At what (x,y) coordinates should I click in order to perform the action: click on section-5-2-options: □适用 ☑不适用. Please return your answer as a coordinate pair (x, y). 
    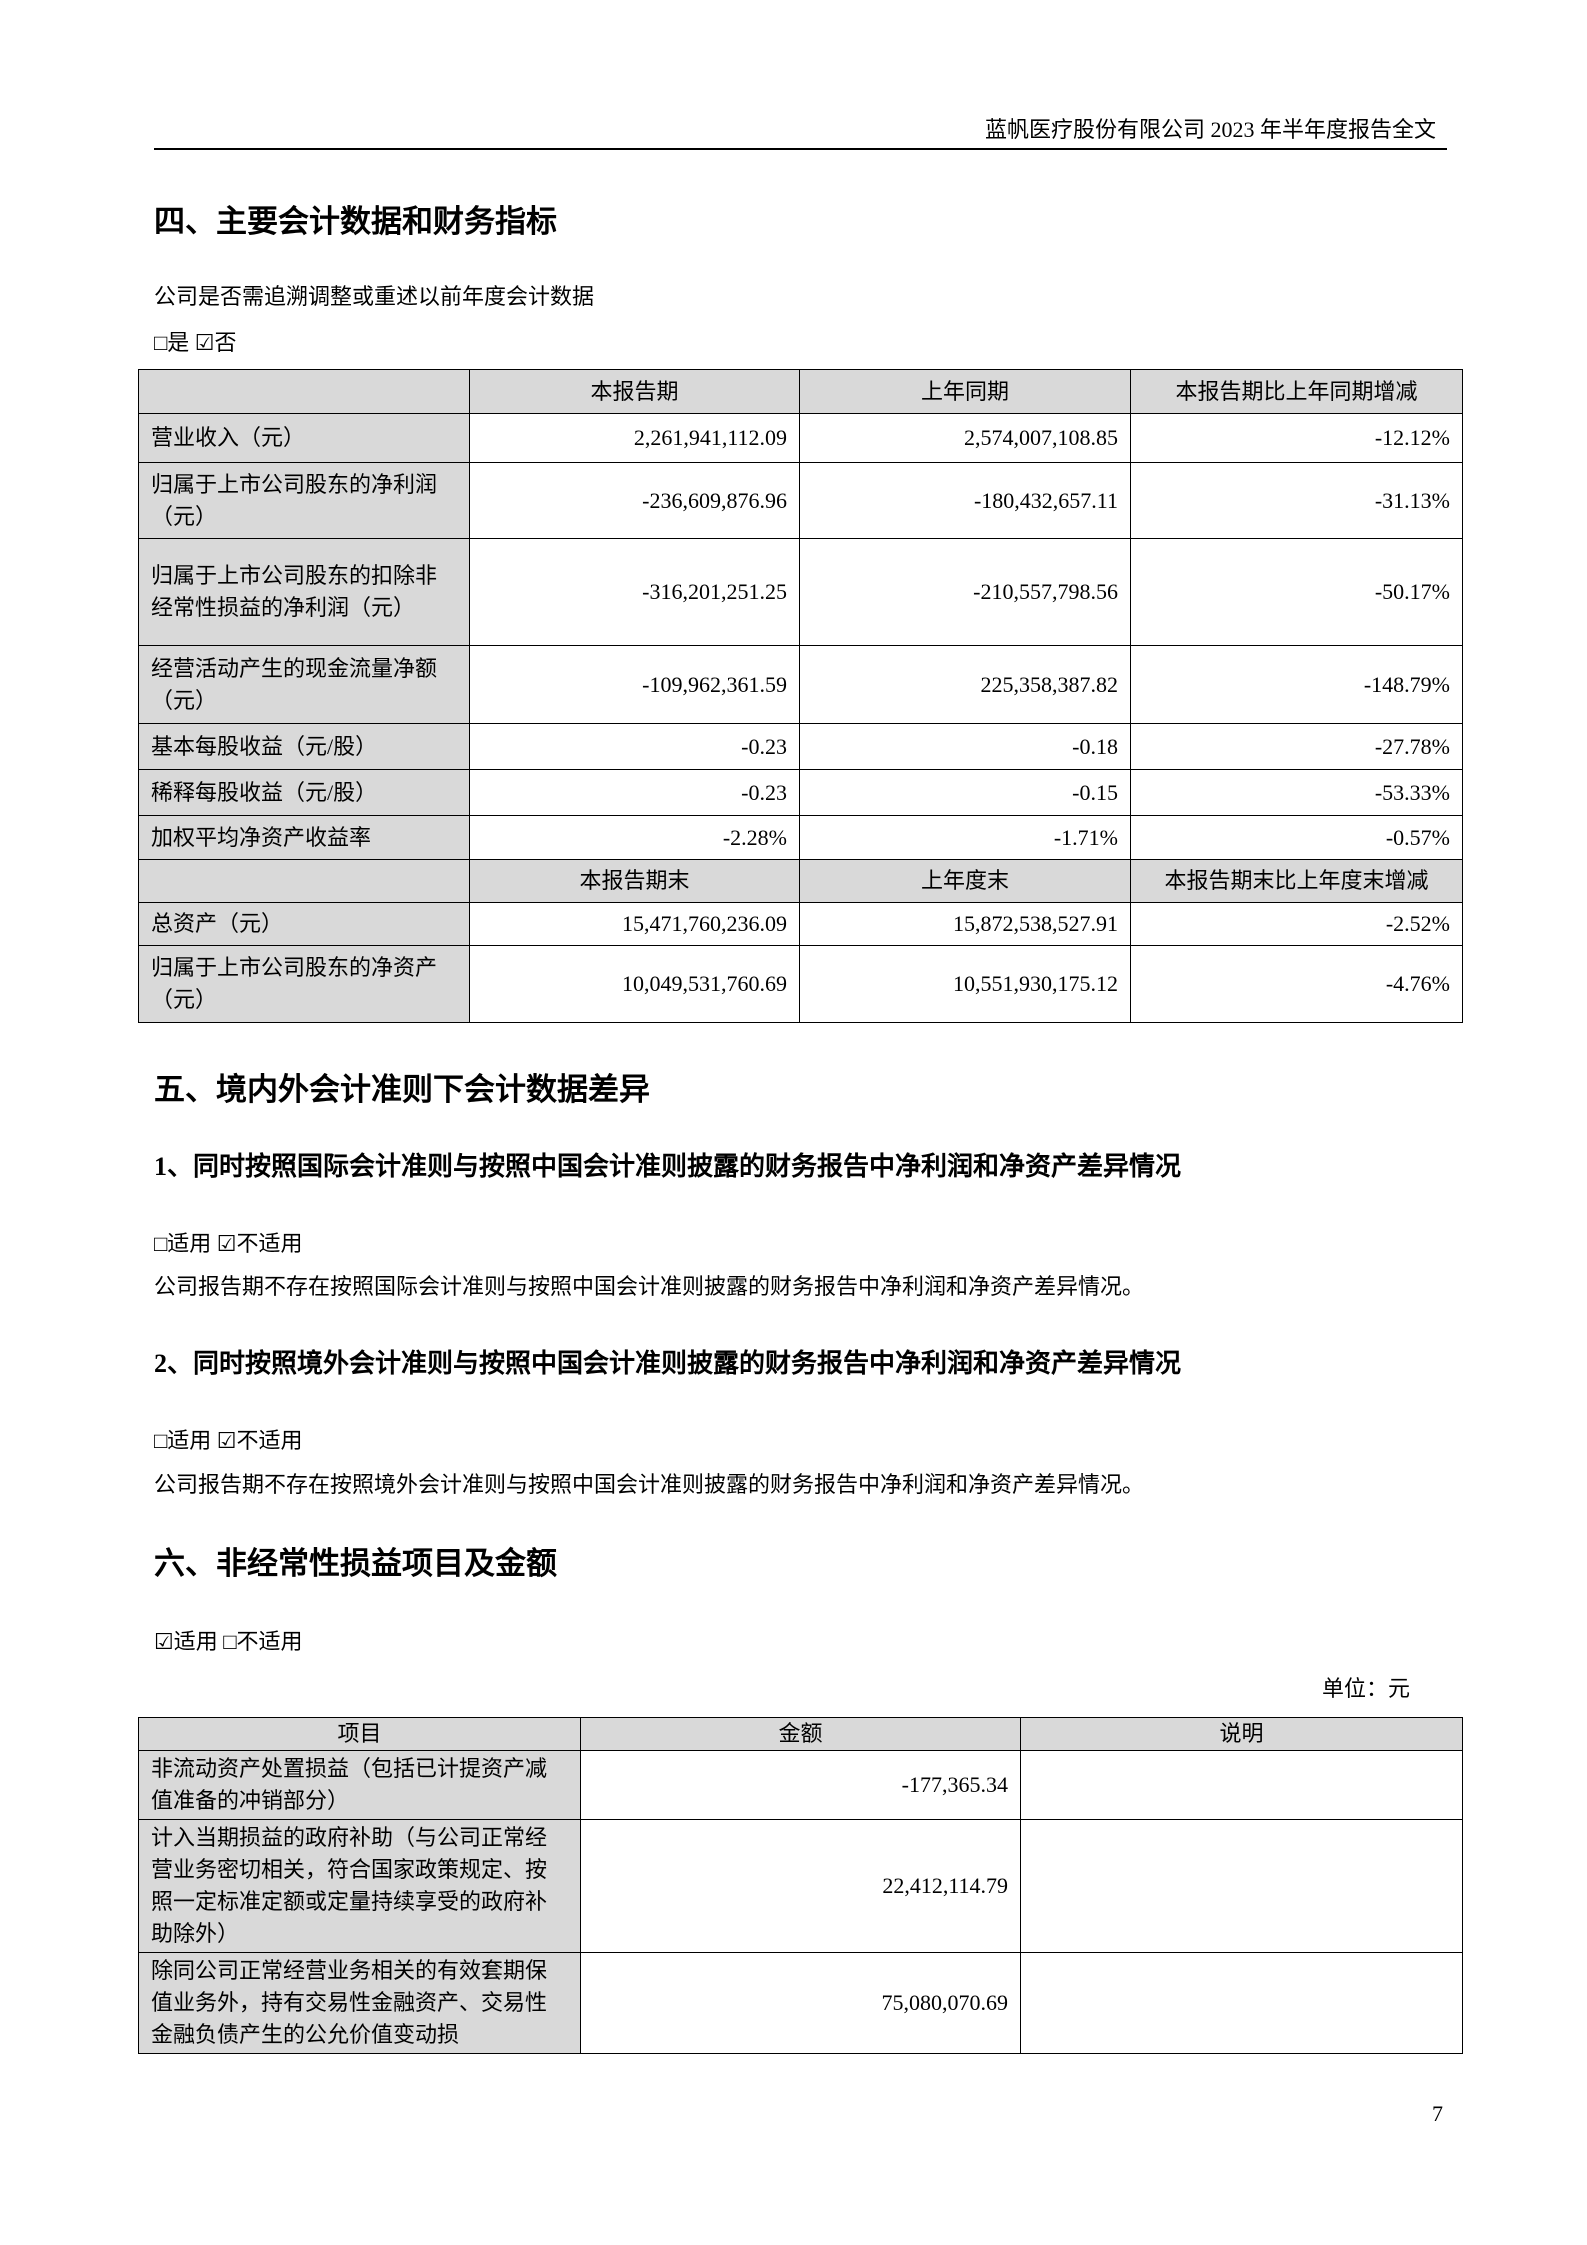
    Looking at the image, I should click on (228, 1440).